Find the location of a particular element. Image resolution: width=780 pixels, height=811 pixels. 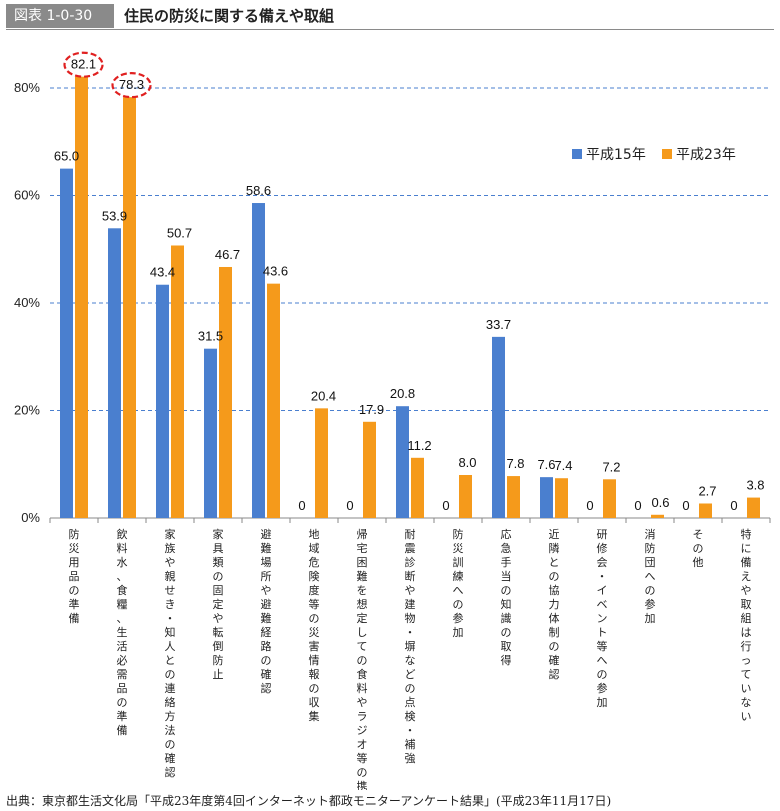

category-label: 特に備えや取組は行っていない is located at coordinates (746, 625).